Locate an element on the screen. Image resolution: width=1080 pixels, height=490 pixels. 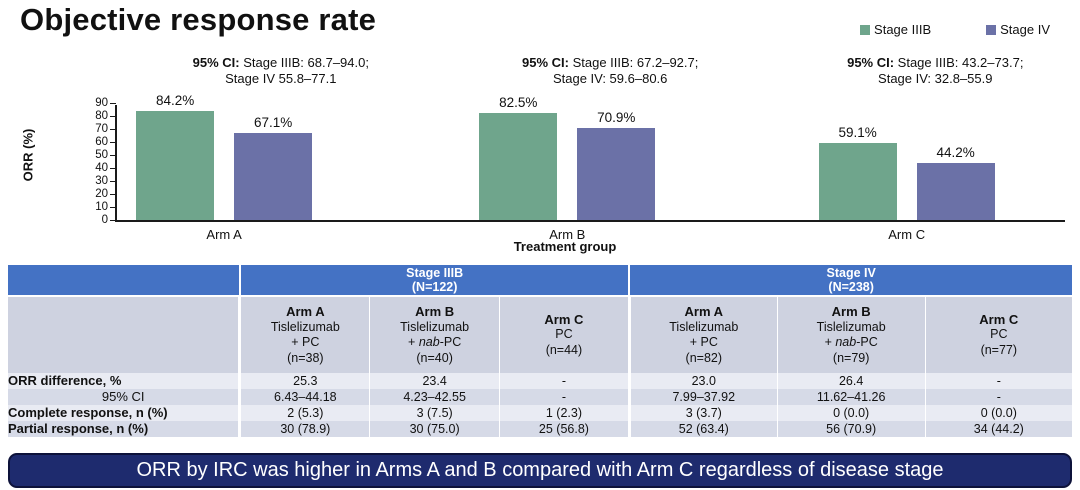
table-cell: 2 (5.3) is located at coordinates (304, 413).